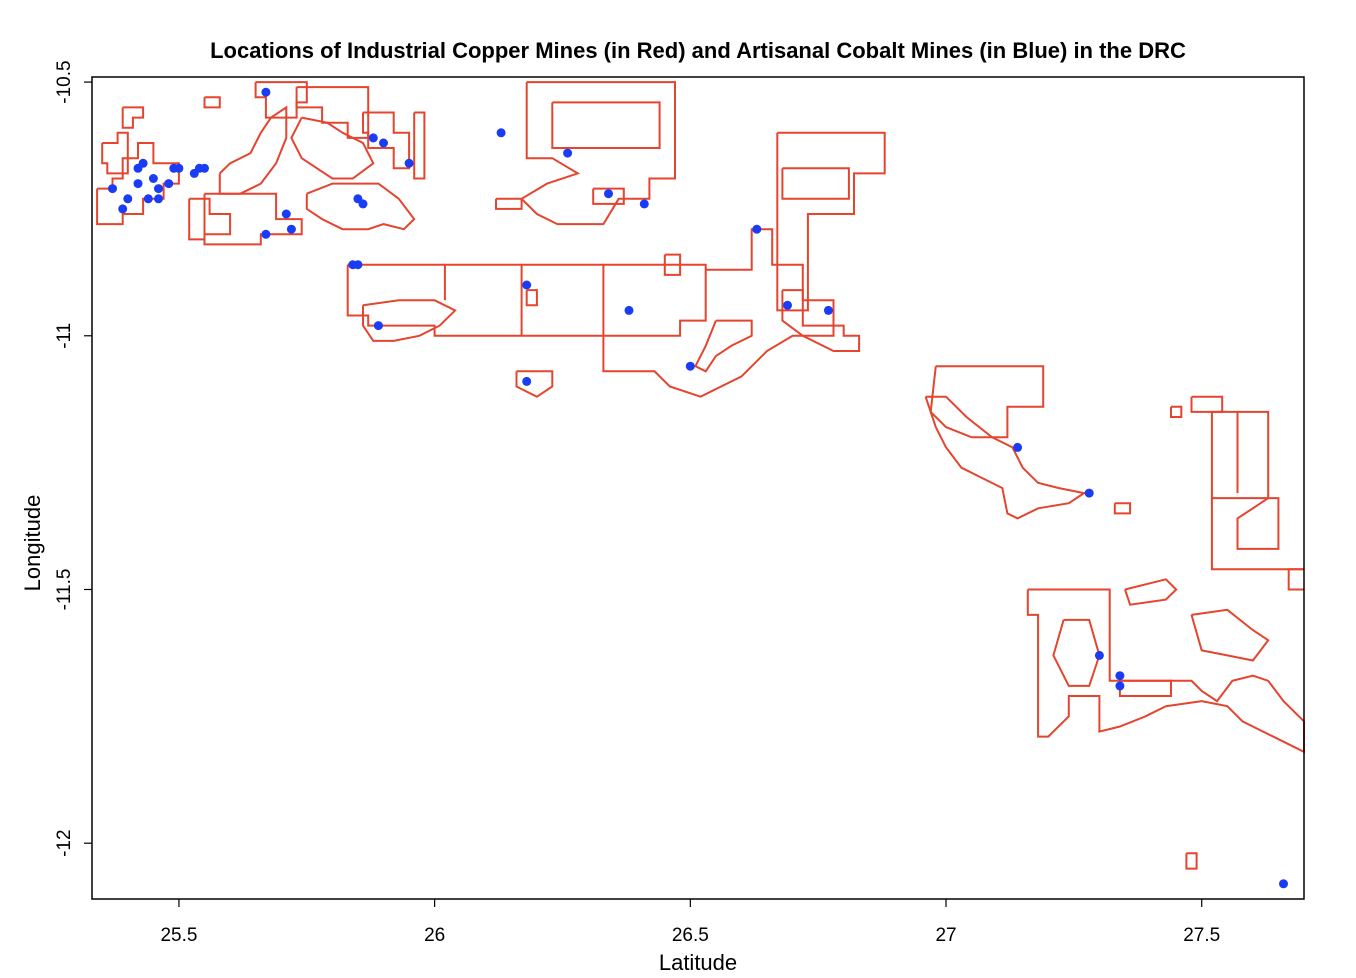  What do you see at coordinates (945, 935) in the screenshot?
I see `x-tick-label-3: 27` at bounding box center [945, 935].